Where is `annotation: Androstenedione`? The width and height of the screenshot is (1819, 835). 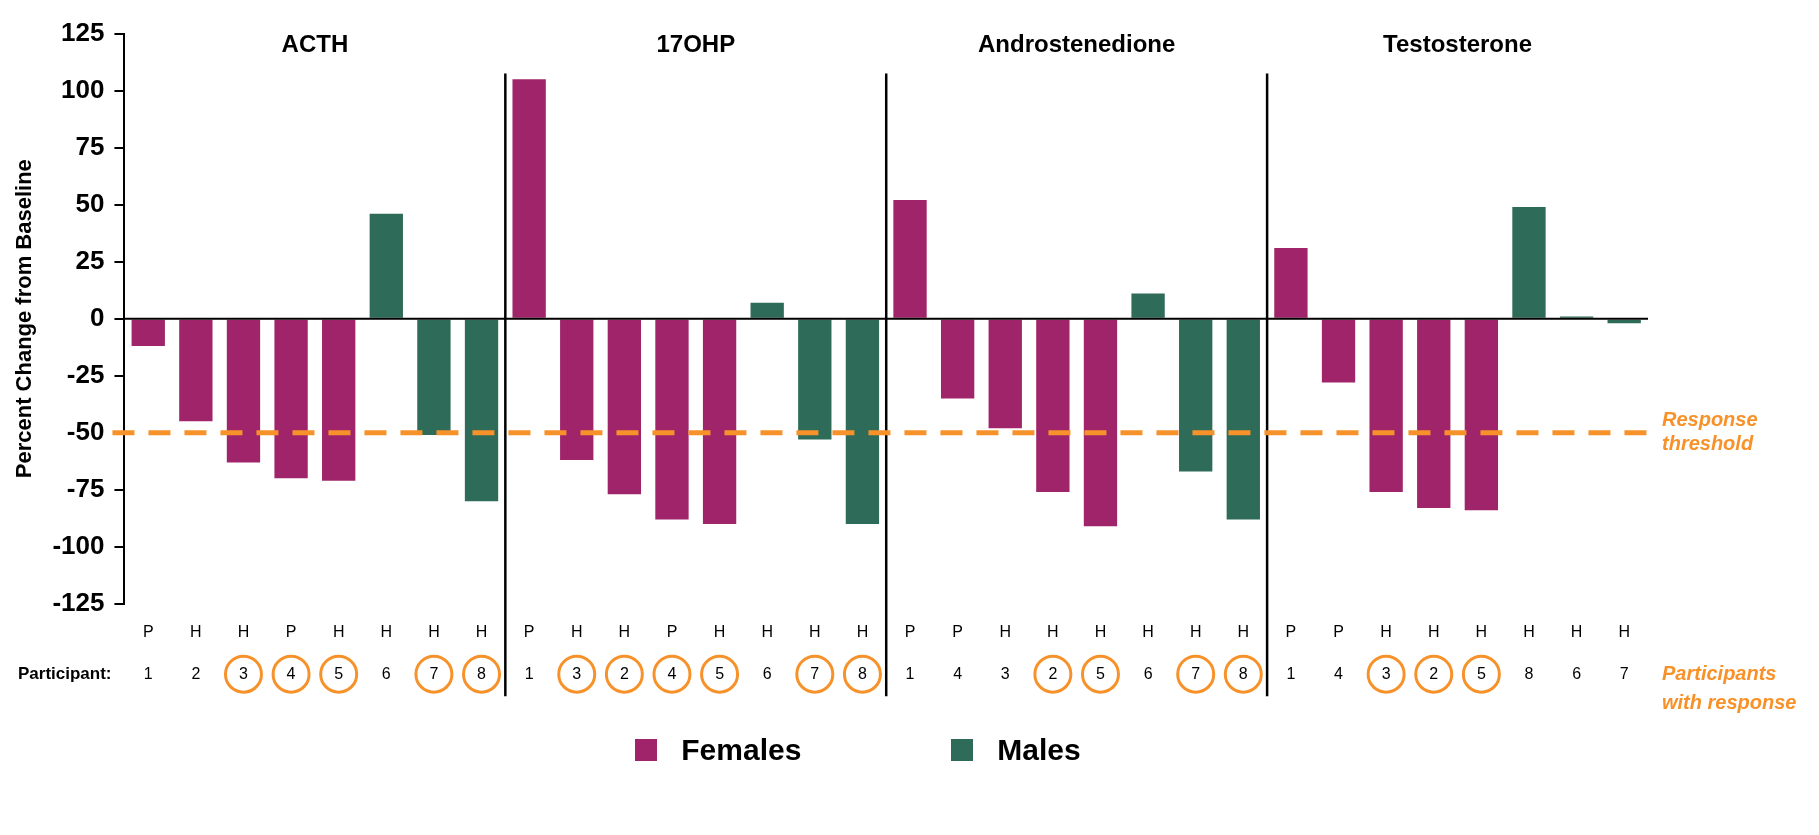 annotation: Androstenedione is located at coordinates (1076, 44).